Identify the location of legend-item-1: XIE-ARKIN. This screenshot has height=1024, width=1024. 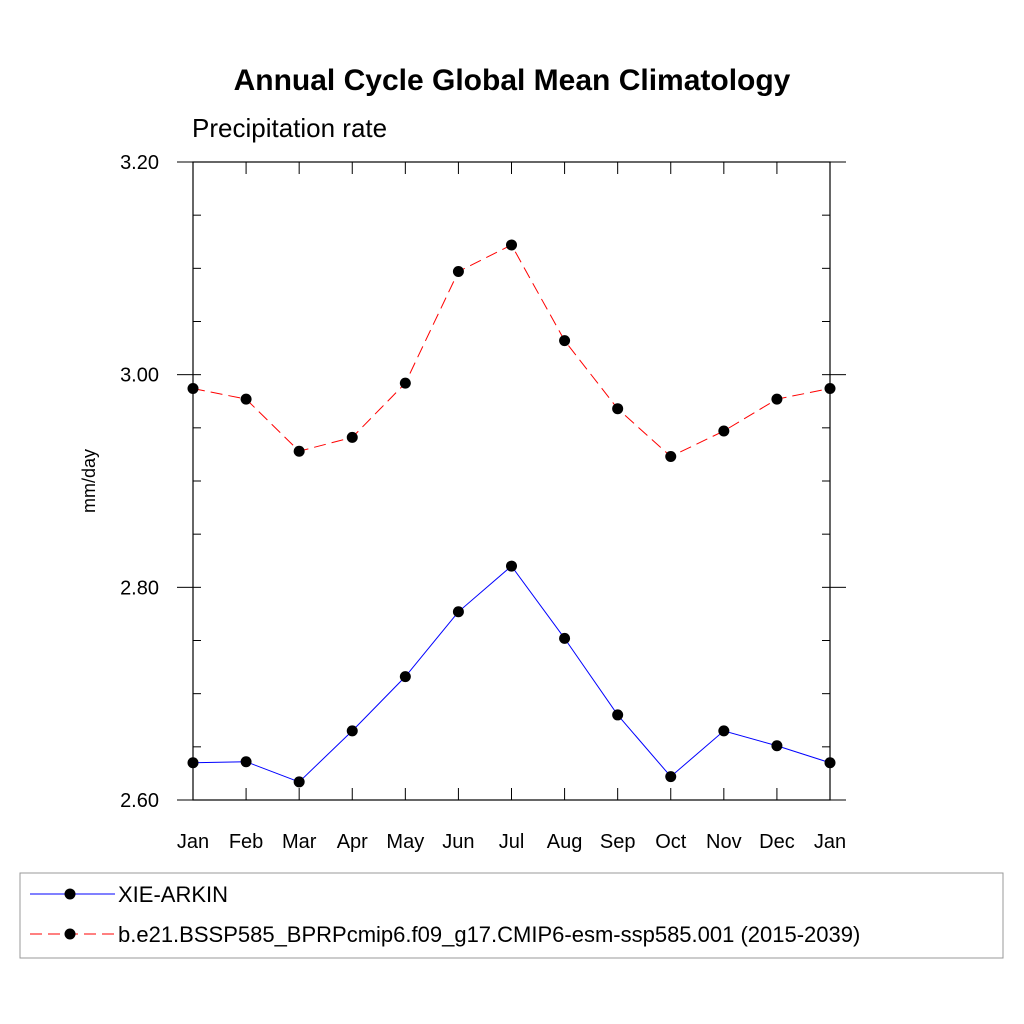
(129, 894).